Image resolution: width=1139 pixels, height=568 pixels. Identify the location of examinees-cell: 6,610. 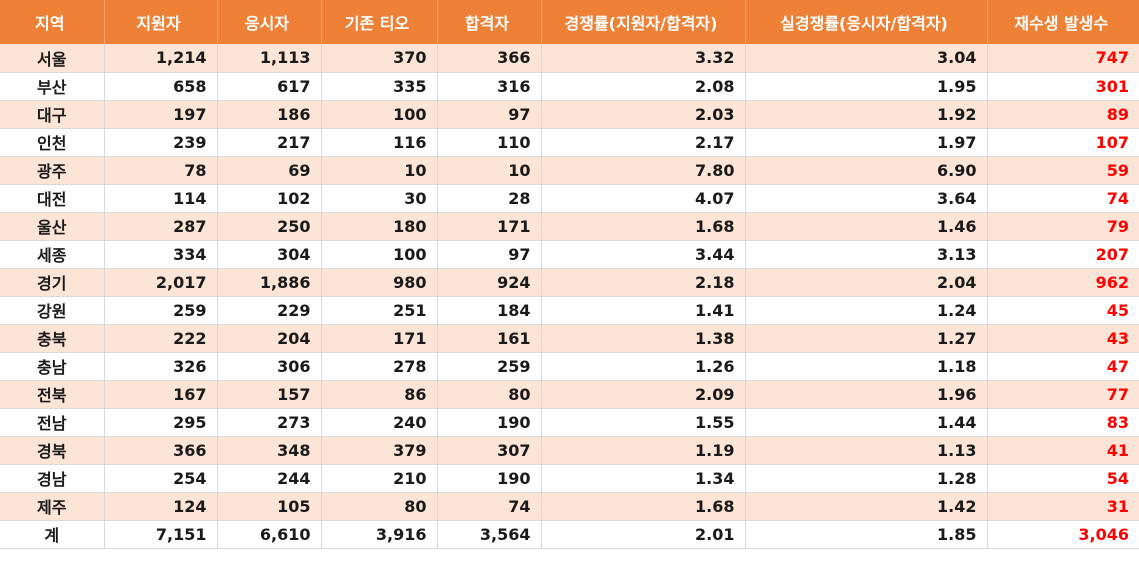
(269, 534).